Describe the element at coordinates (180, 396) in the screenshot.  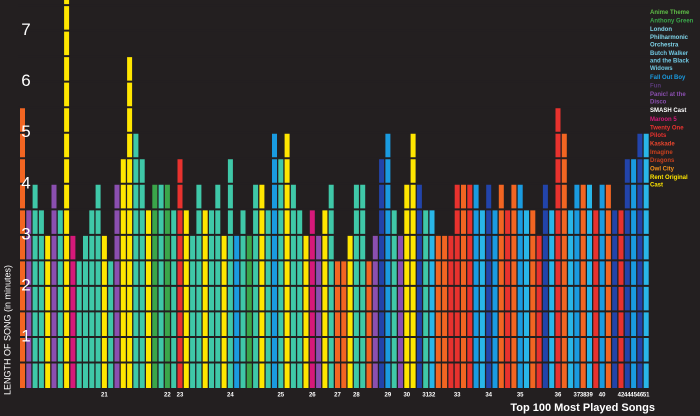
I see `x-tick-label: 23` at that location.